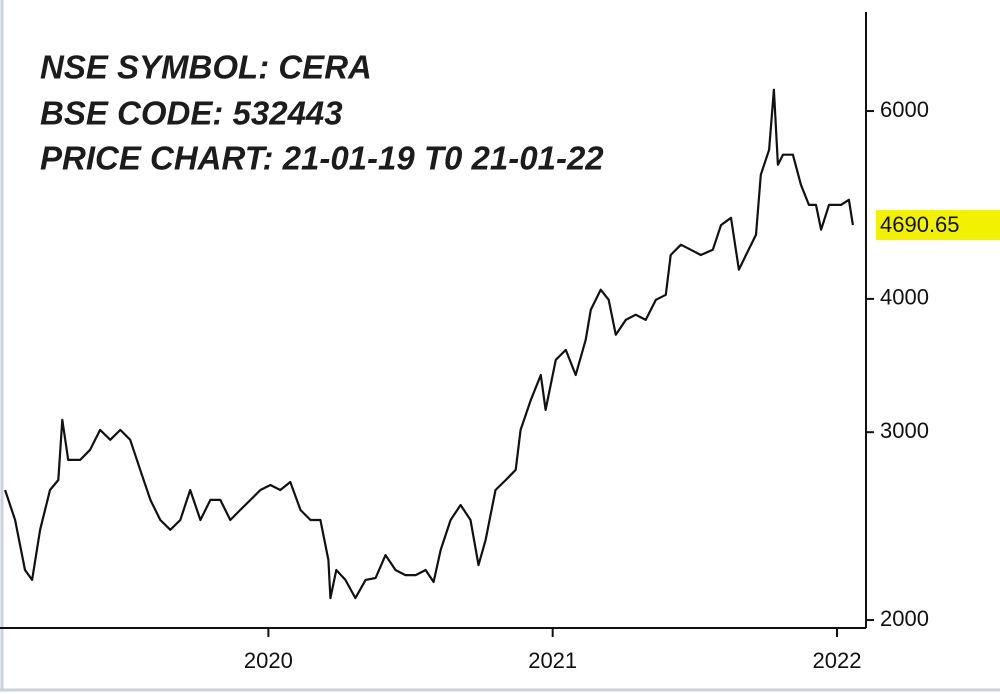 The height and width of the screenshot is (694, 1000). I want to click on x-tick-label: 2021, so click(552, 660).